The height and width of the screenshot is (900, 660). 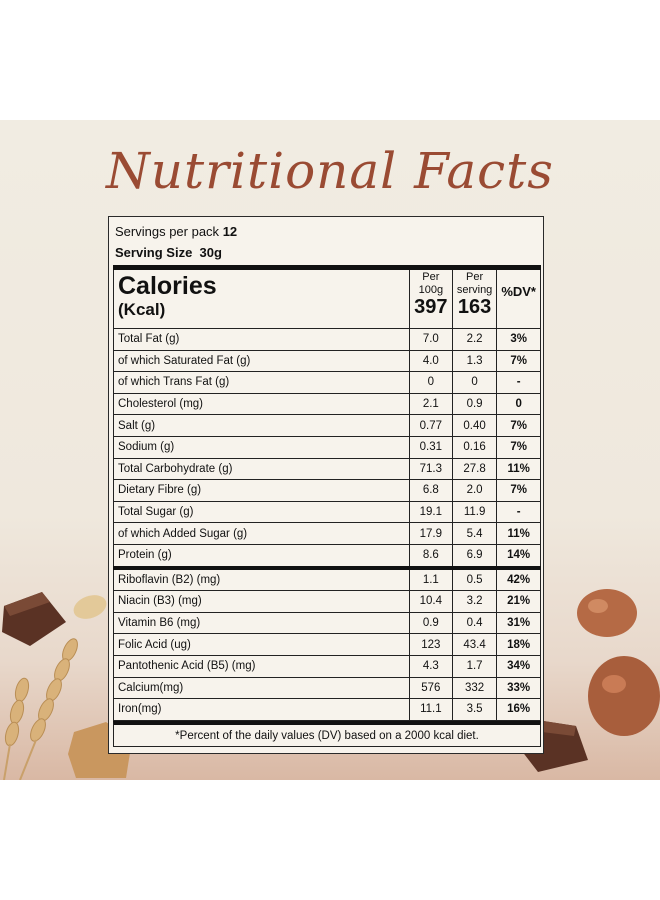 I want to click on nutrient-name: Riboflavin (B2) (mg), so click(x=261, y=578).